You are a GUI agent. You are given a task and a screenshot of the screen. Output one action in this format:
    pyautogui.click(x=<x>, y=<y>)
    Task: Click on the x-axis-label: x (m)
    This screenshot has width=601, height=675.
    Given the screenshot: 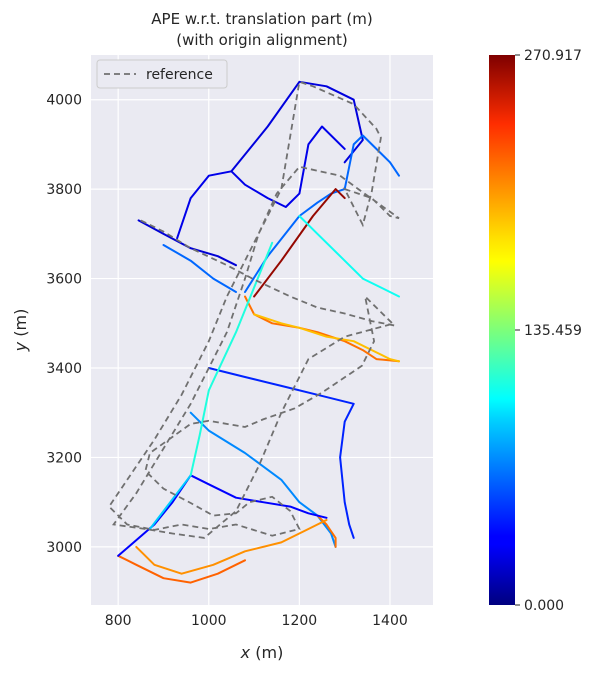 What is the action you would take?
    pyautogui.click(x=262, y=652)
    